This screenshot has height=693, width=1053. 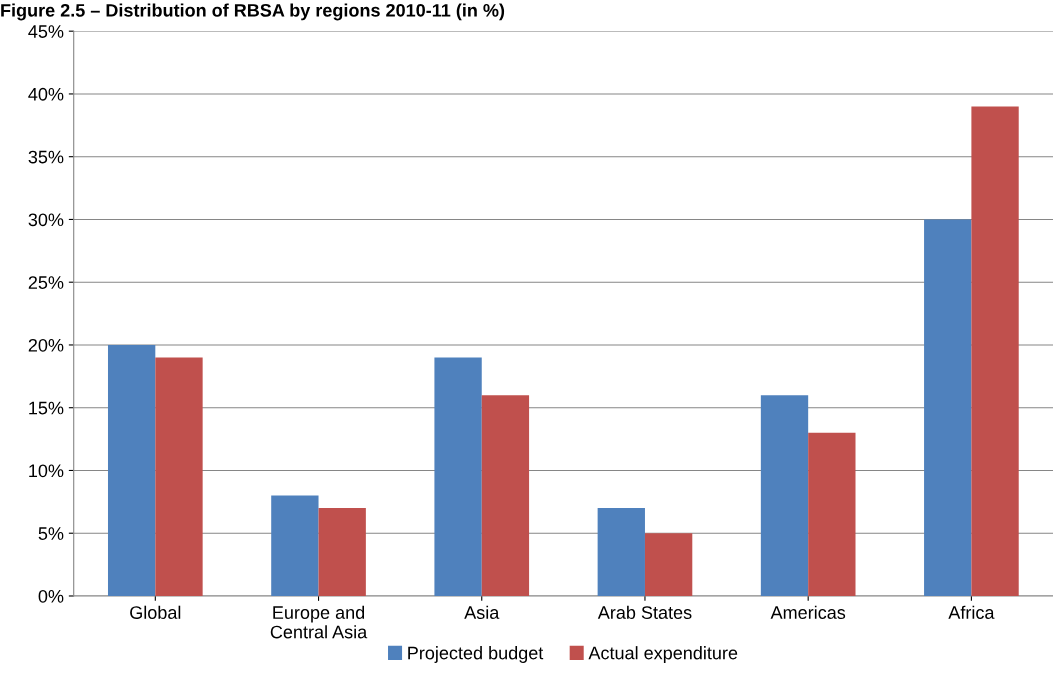 What do you see at coordinates (253, 12) in the screenshot?
I see `chart-title: Figure 2.5 – Distribution of RBSA by regions 2010-11 (in %)` at bounding box center [253, 12].